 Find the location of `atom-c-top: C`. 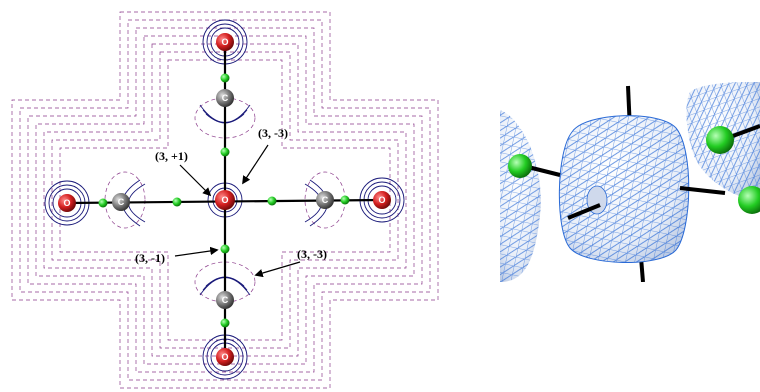

atom-c-top: C is located at coordinates (225, 98).